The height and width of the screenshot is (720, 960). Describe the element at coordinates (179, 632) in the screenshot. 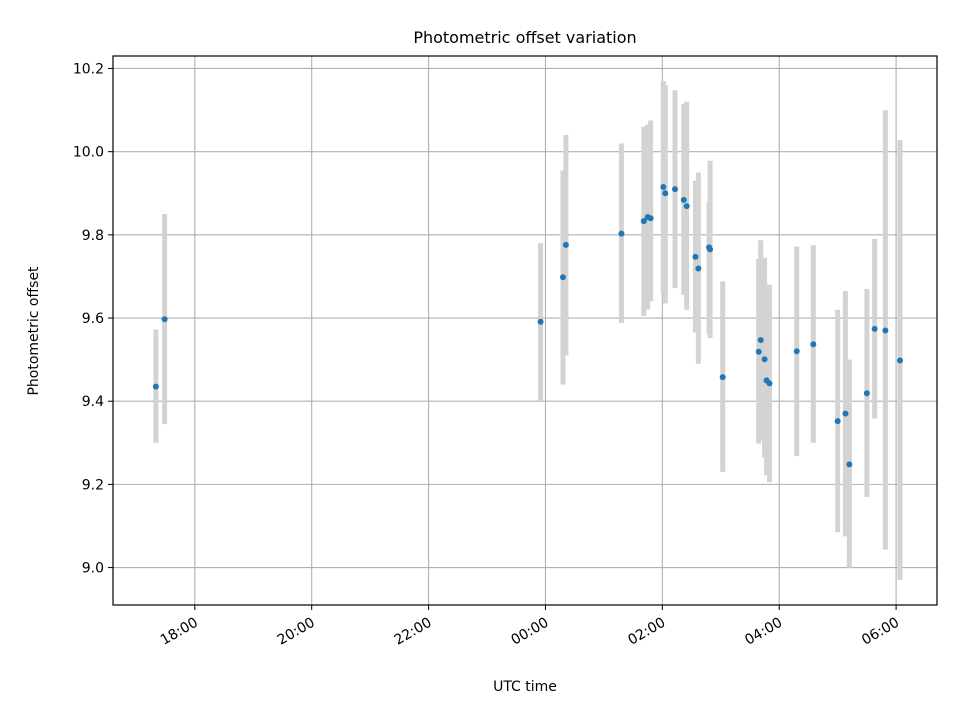

I see `x-tick-label: 18:00` at that location.